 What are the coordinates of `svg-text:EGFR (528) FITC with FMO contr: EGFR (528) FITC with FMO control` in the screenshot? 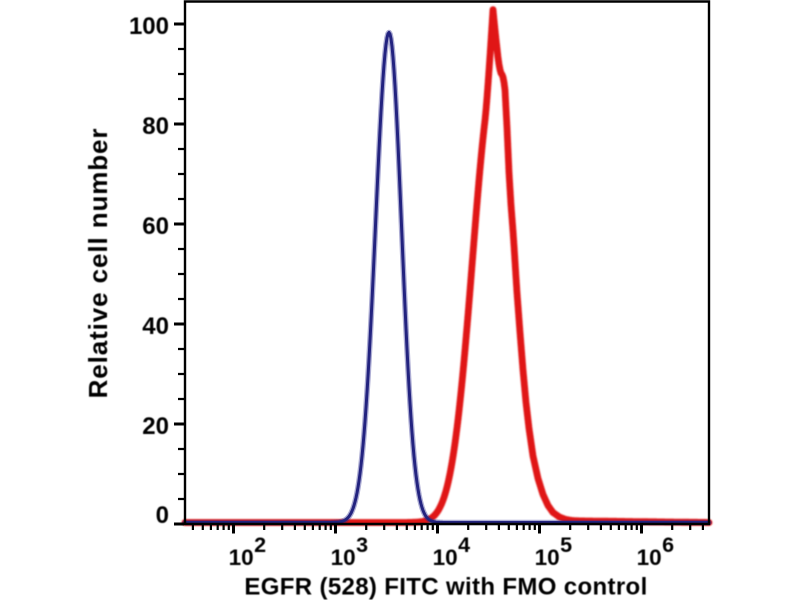 It's located at (445, 587).